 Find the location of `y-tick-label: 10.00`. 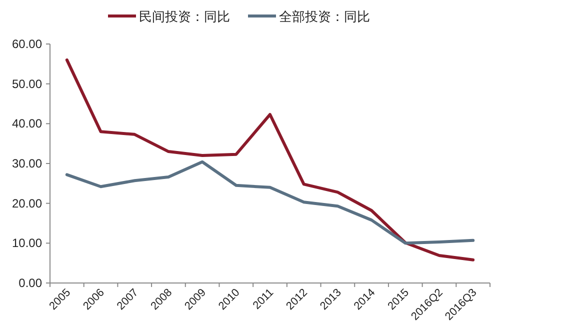

y-tick-label: 10.00 is located at coordinates (27, 243).